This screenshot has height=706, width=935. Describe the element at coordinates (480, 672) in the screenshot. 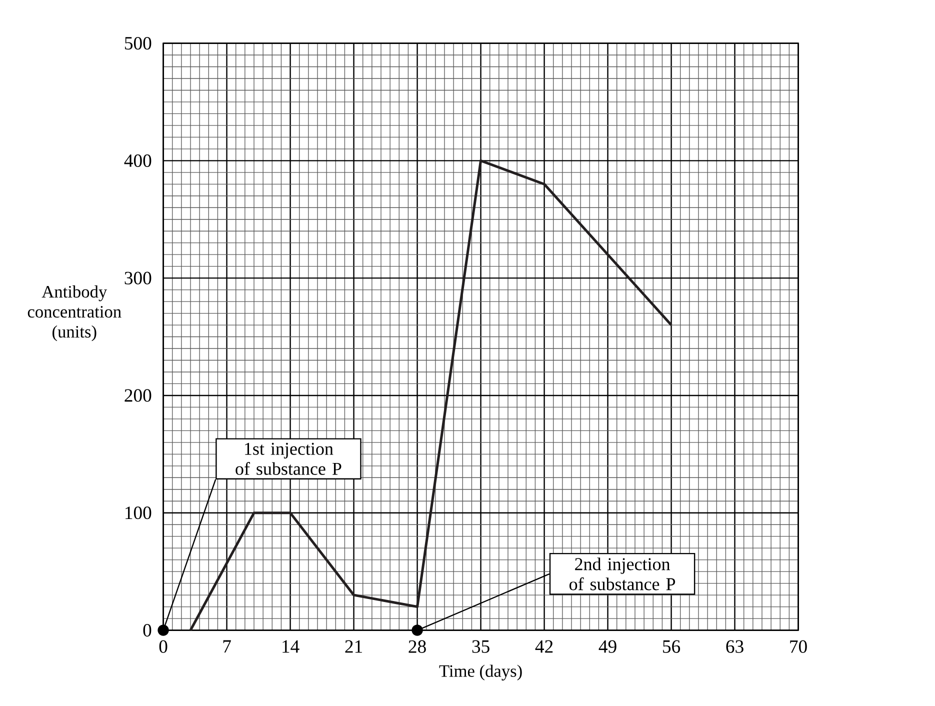

I see `x-axis-title: Time (days)` at that location.